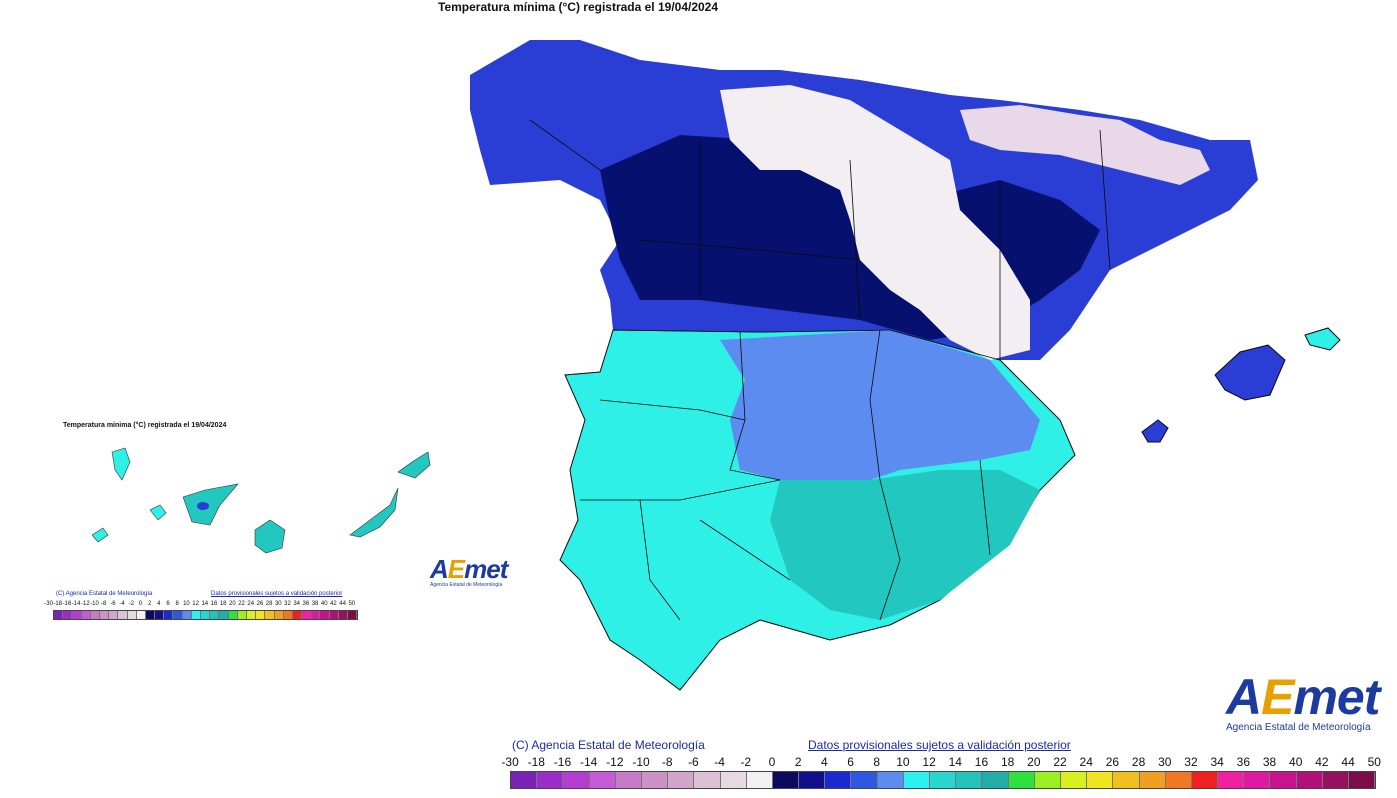 Image resolution: width=1397 pixels, height=798 pixels. I want to click on inset-aemet-logo: AEmet Agencia Estatal de Meteorología, so click(469, 571).